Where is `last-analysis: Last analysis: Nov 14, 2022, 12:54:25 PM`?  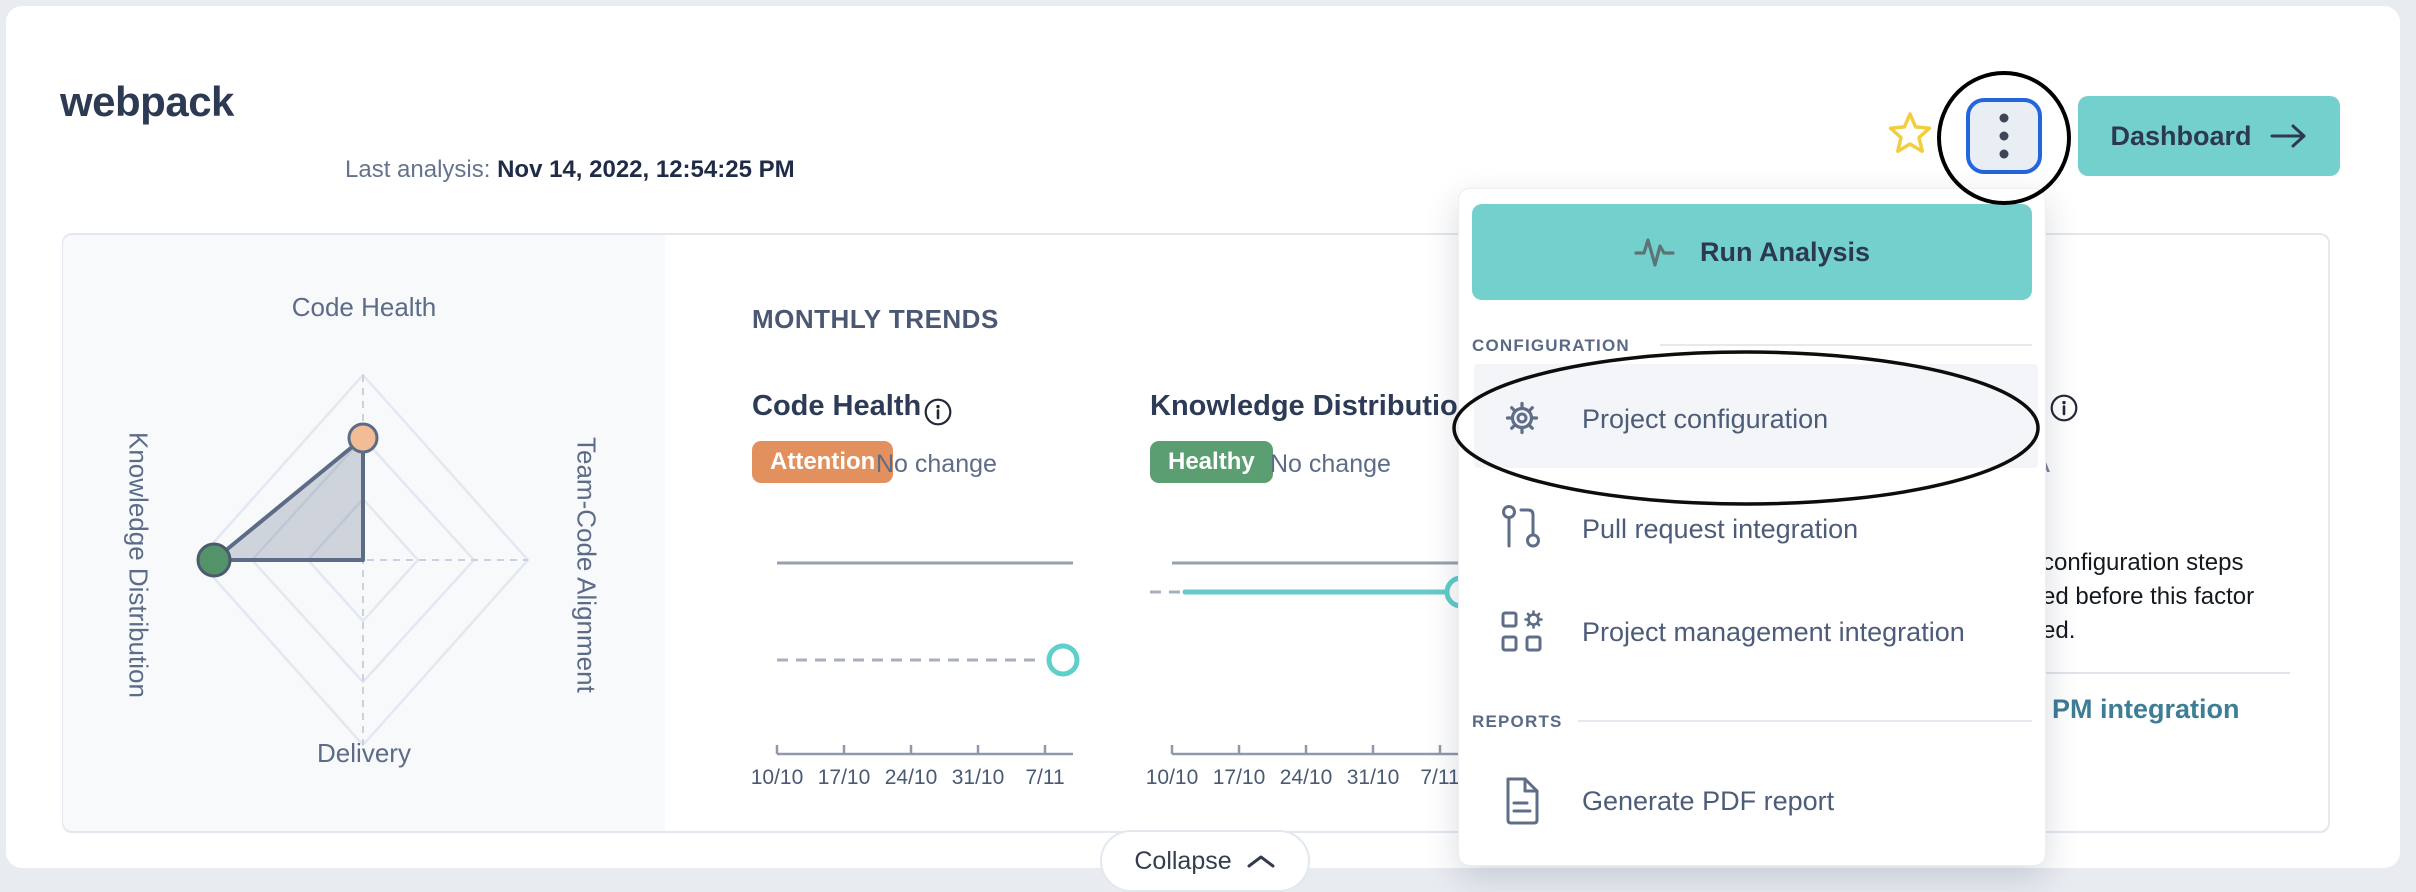
last-analysis: Last analysis: Nov 14, 2022, 12:54:25 PM is located at coordinates (570, 170).